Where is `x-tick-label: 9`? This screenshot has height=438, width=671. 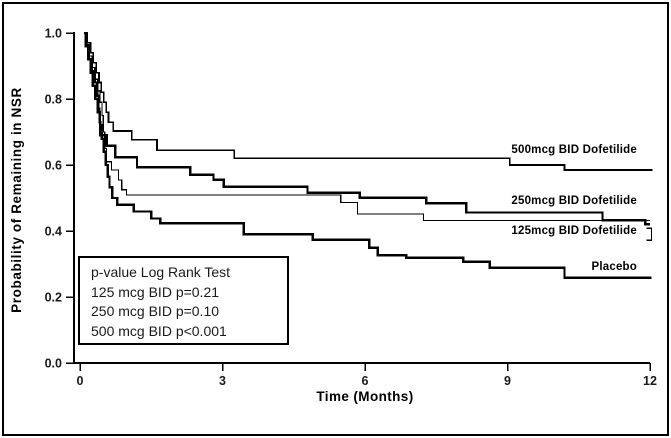 x-tick-label: 9 is located at coordinates (507, 381).